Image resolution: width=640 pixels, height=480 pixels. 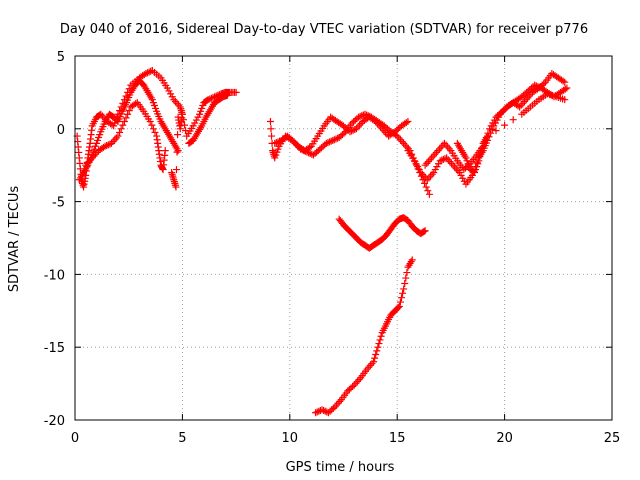 I want to click on x-tick-label: 10, so click(x=290, y=438).